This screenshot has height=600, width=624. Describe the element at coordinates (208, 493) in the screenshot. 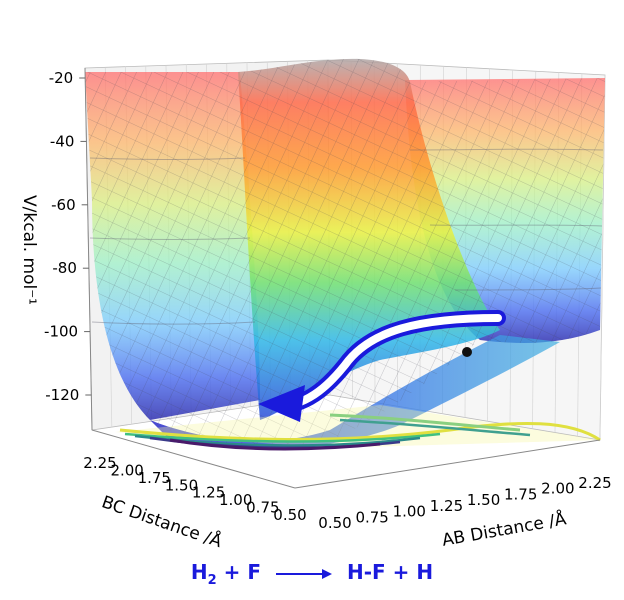

I see `bc-tick-label: 1.25` at that location.